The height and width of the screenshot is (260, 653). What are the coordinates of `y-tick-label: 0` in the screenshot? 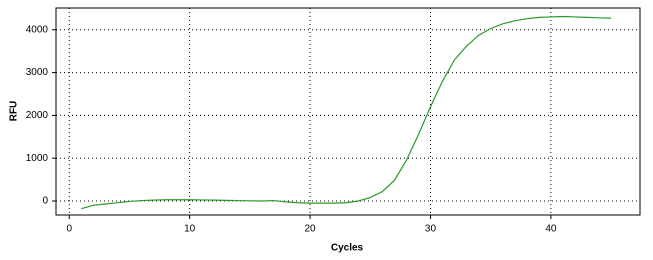 It's located at (45, 201).